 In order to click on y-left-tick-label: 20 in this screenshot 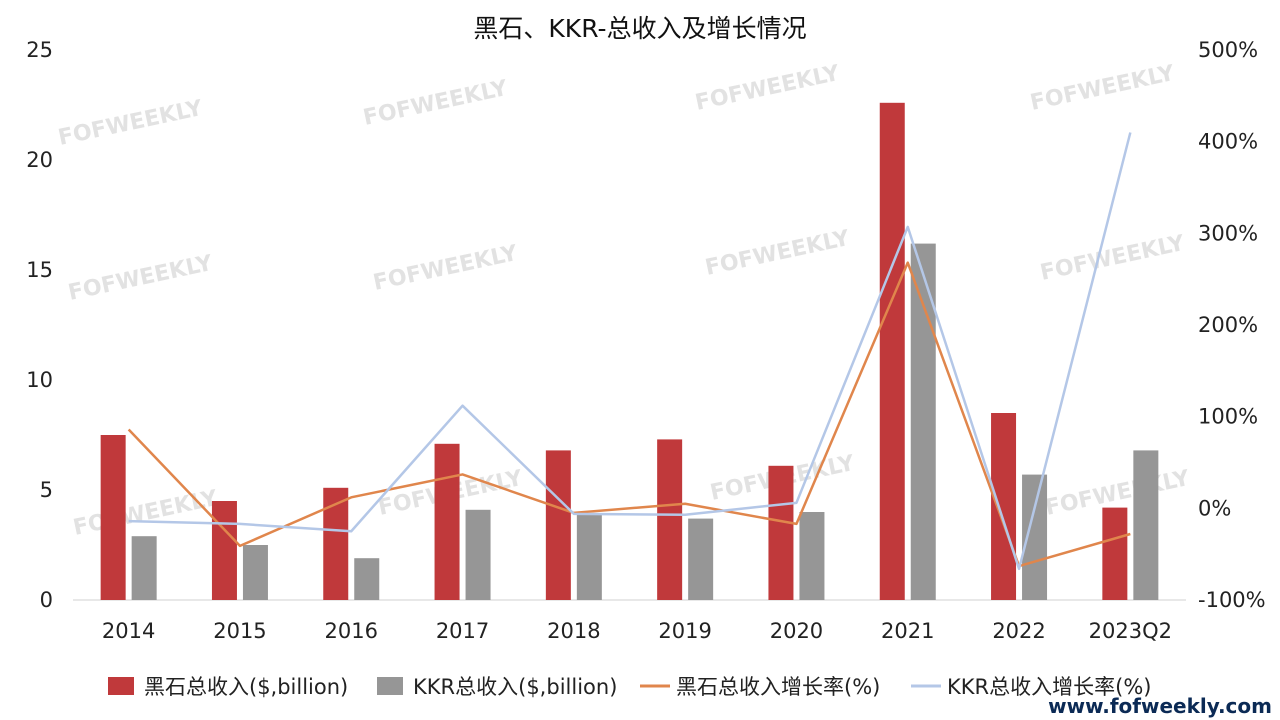, I will do `click(39, 160)`.